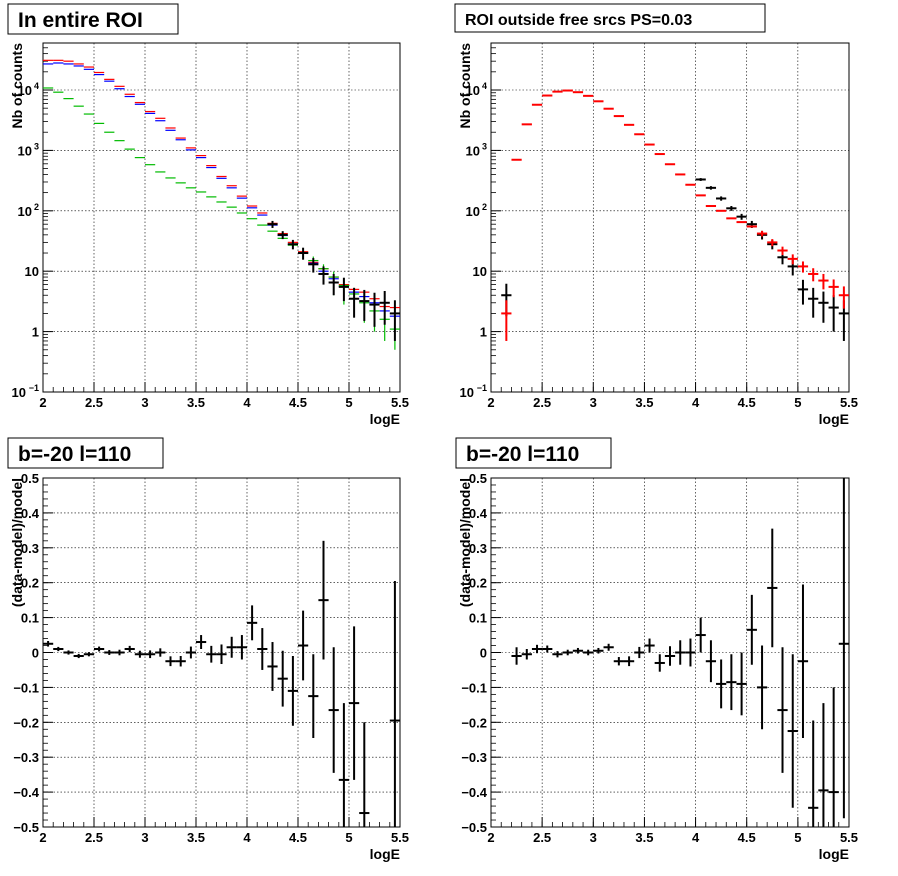 This screenshot has height=876, width=898. What do you see at coordinates (85, 453) in the screenshot?
I see `title-box` at bounding box center [85, 453].